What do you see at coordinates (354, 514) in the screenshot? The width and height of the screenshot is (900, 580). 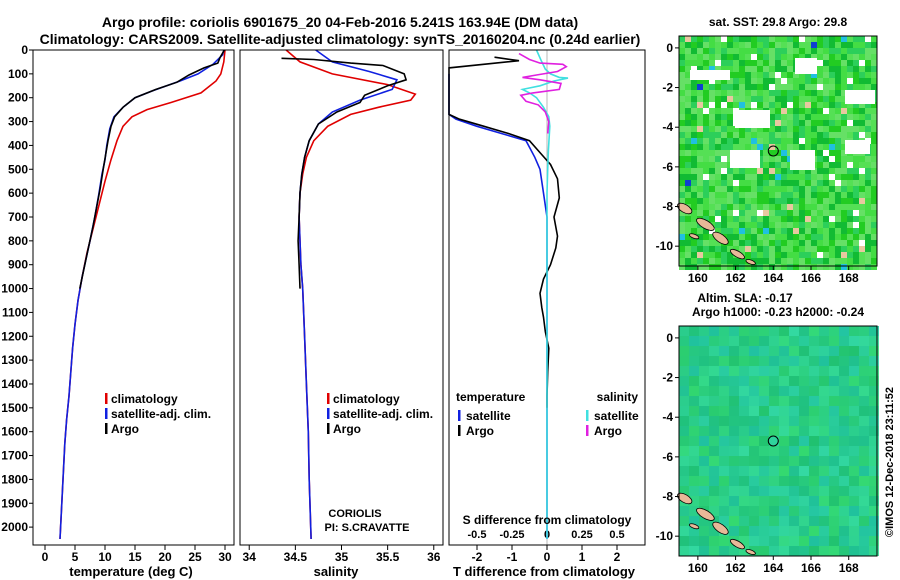 I see `salinity-annotation-1: CORIOLIS` at bounding box center [354, 514].